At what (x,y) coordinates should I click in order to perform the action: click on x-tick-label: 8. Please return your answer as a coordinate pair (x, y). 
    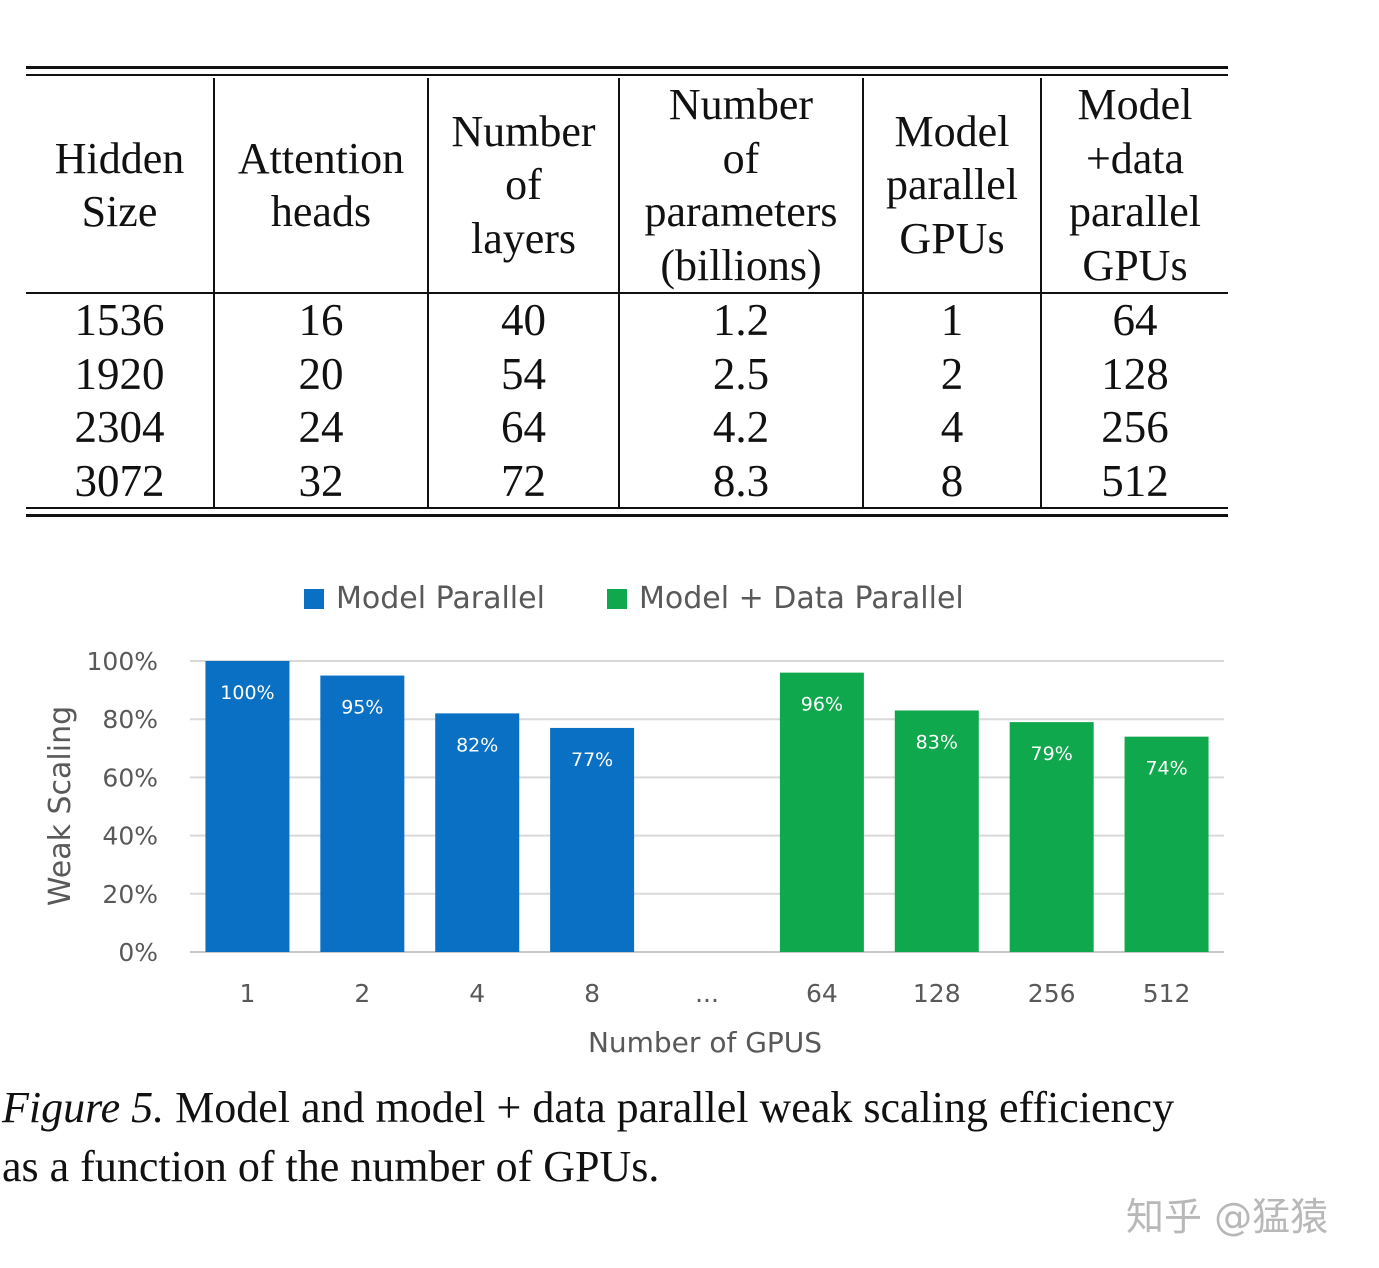
    Looking at the image, I should click on (592, 993).